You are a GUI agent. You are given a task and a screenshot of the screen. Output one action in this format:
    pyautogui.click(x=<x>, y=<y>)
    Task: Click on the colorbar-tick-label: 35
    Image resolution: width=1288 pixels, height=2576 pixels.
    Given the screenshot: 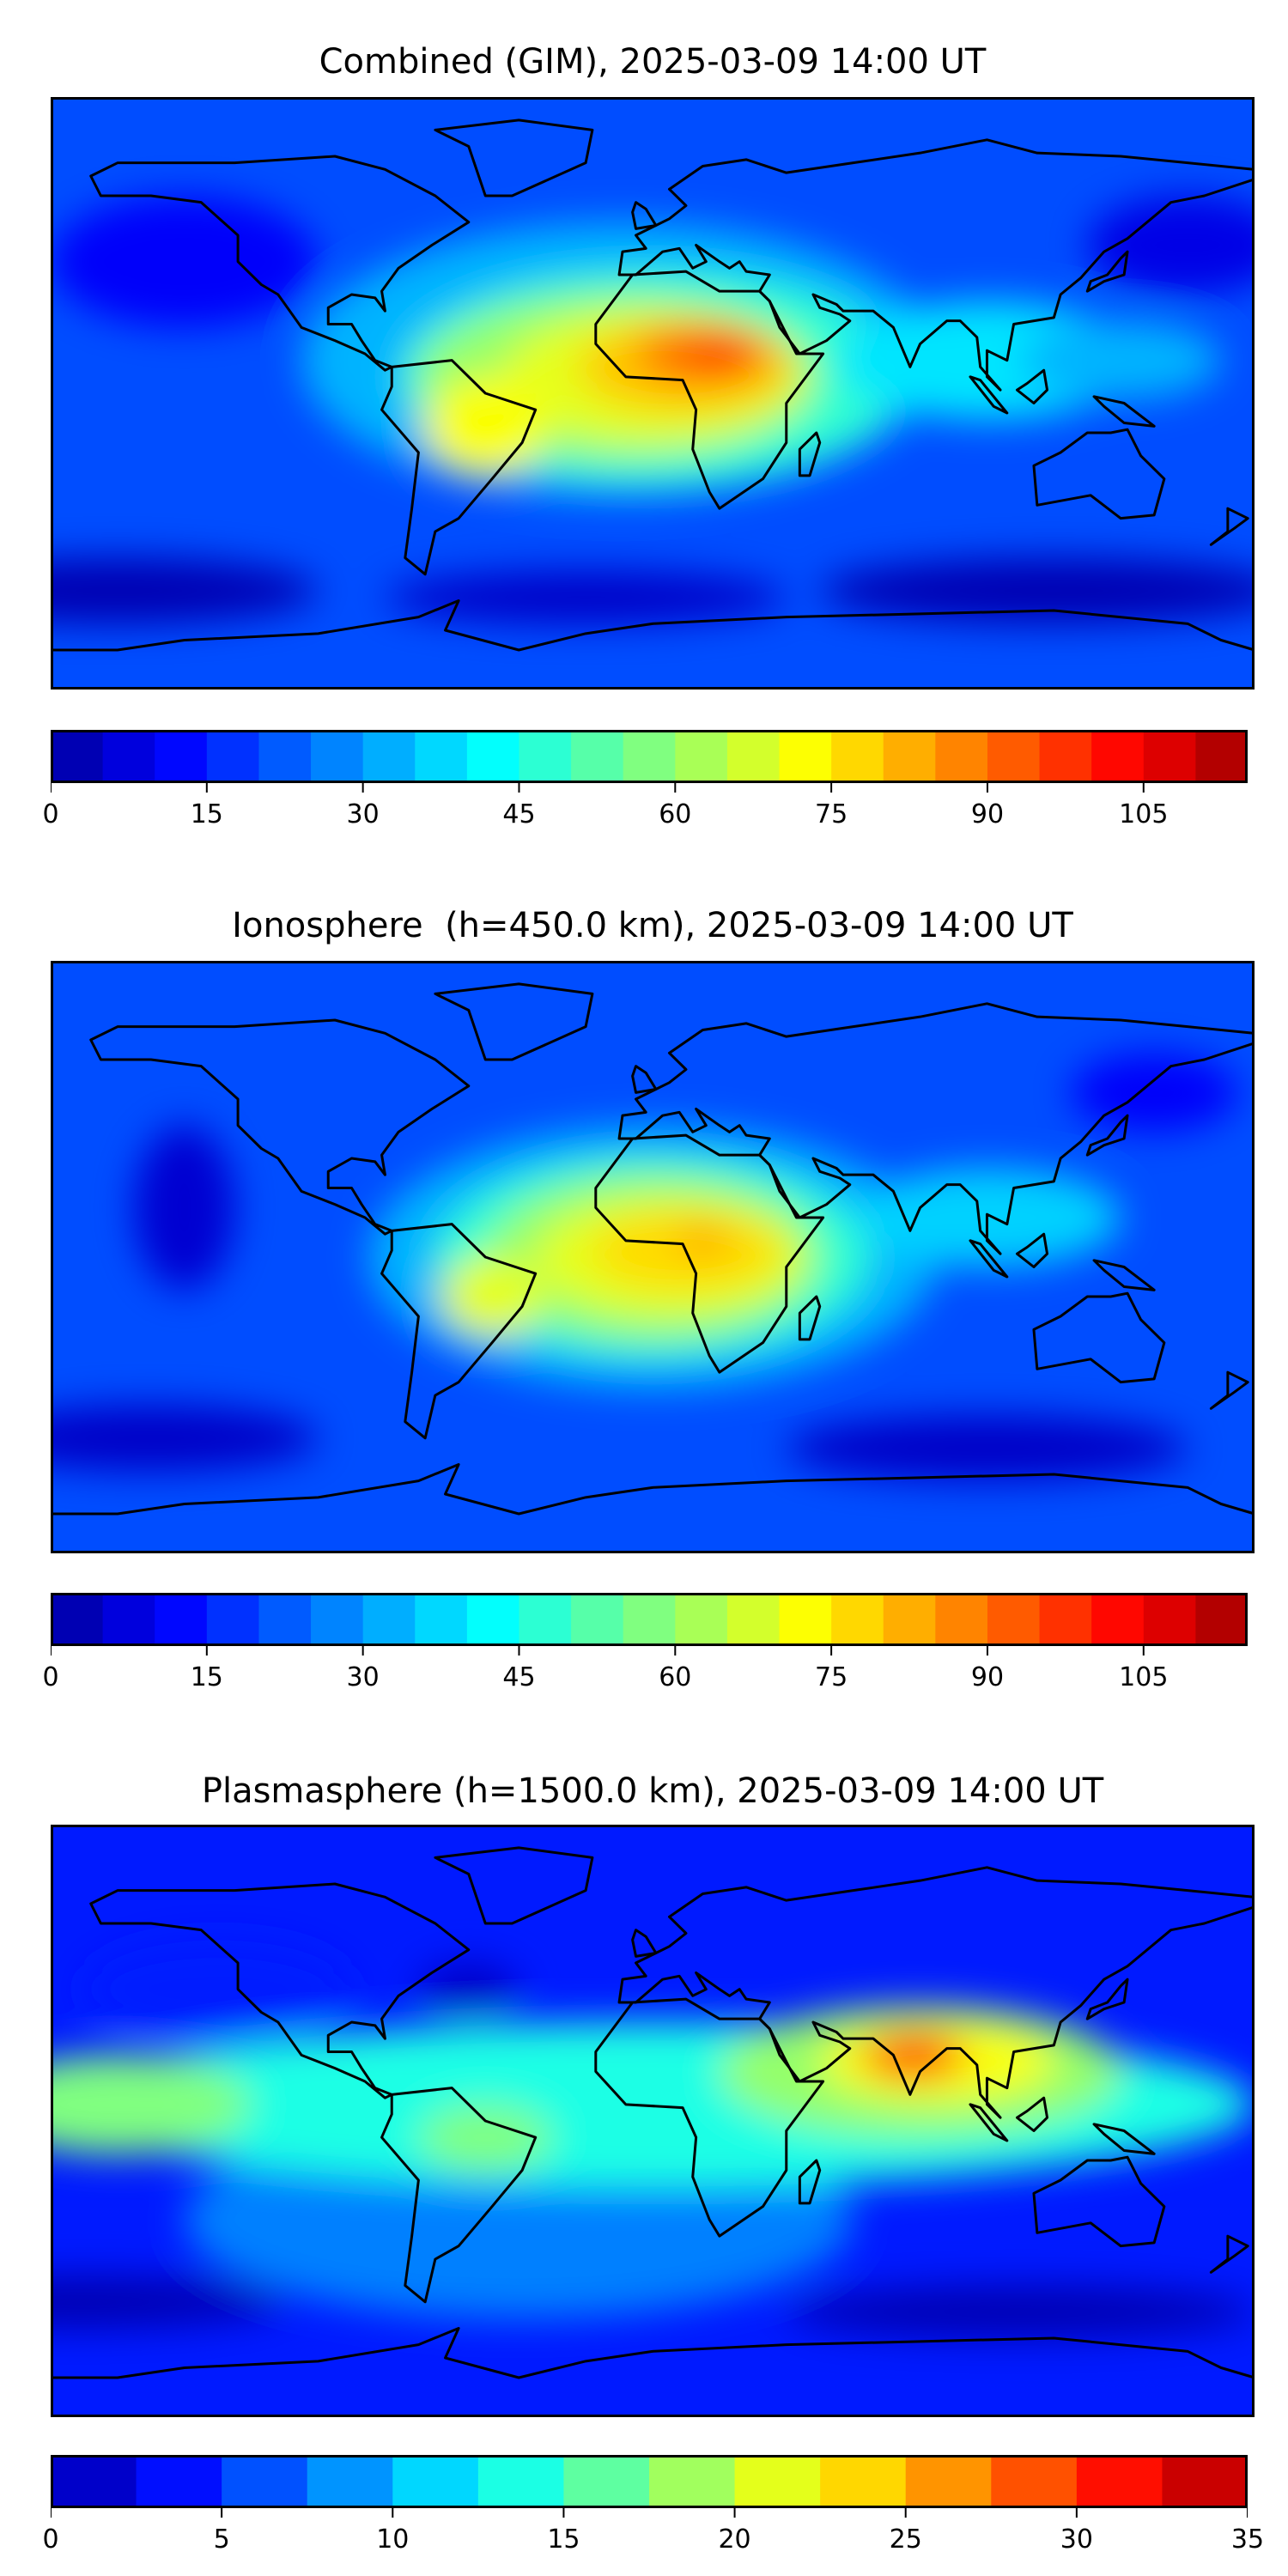 What is the action you would take?
    pyautogui.click(x=1247, y=2539)
    